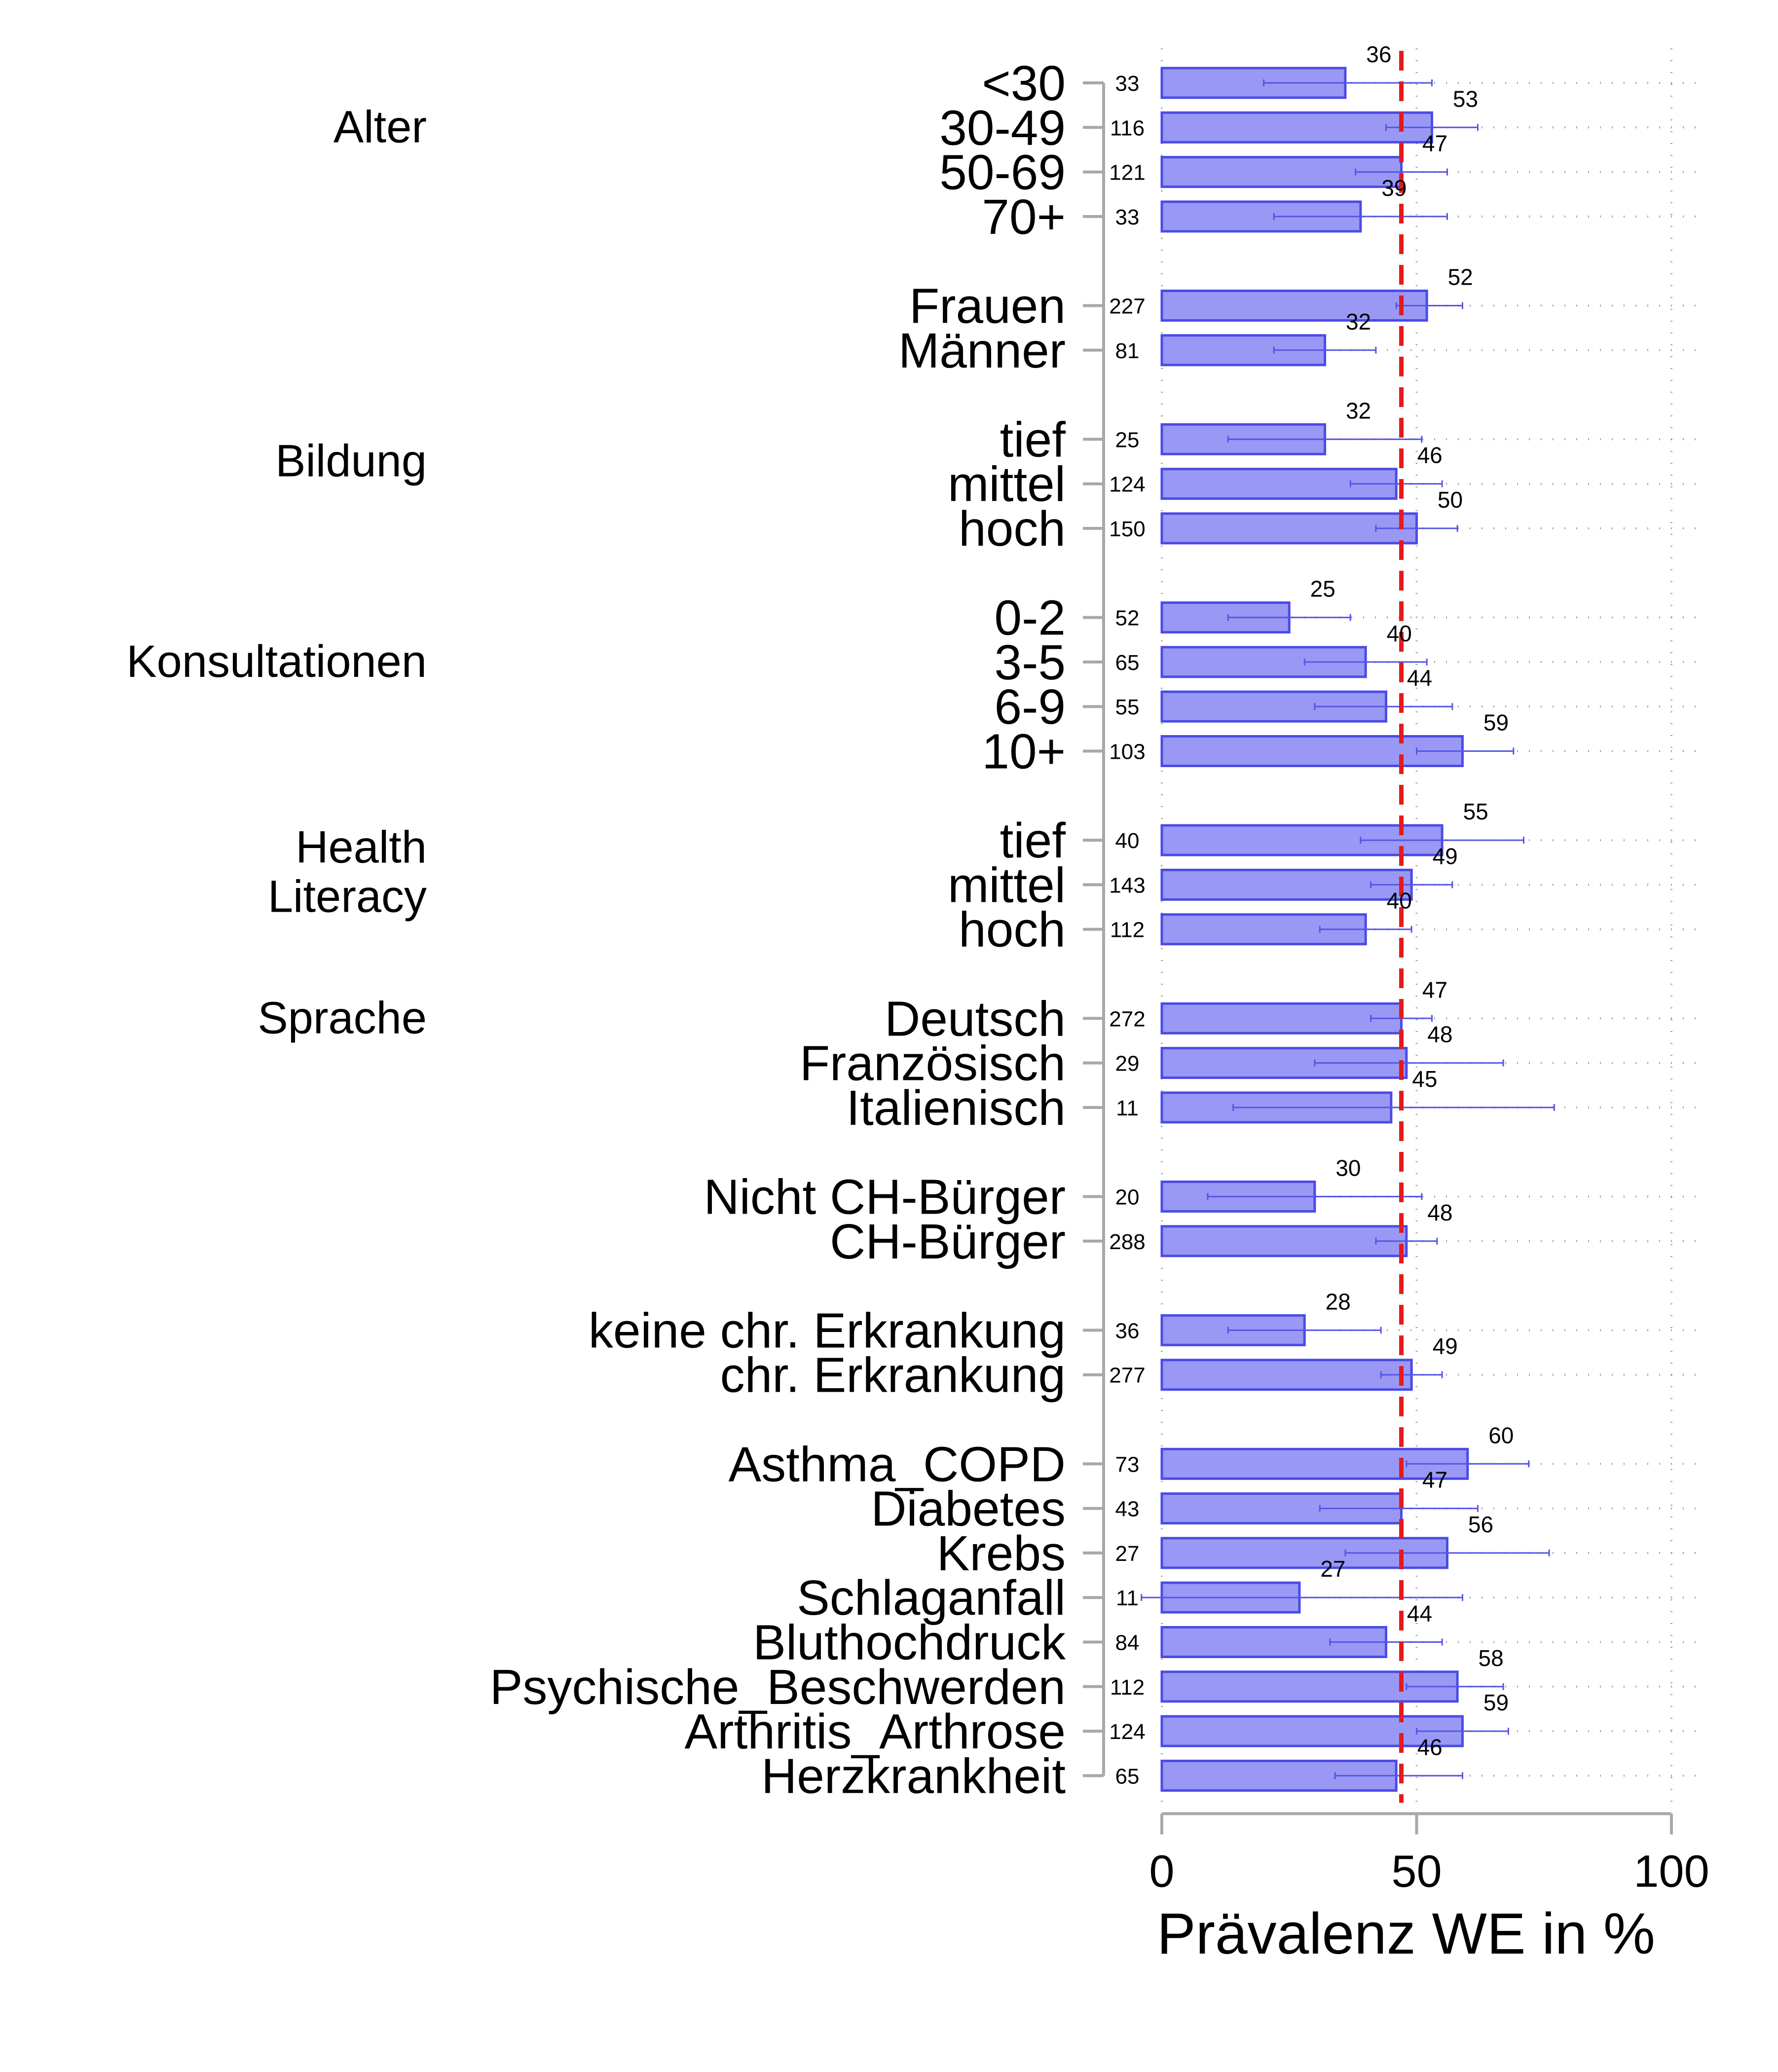 The image size is (1778, 2072). Describe the element at coordinates (1127, 529) in the screenshot. I see `n-label: 150` at that location.